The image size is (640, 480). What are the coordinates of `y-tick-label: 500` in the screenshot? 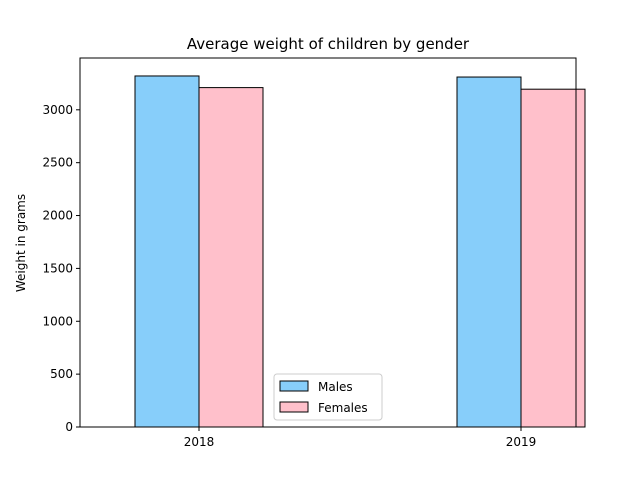 It's located at (61, 374).